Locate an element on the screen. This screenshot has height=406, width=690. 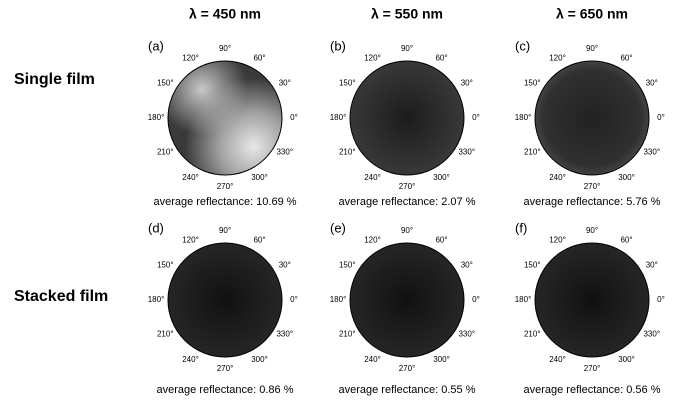
panel-caption: average reflectance: 0.55 % is located at coordinates (407, 390).